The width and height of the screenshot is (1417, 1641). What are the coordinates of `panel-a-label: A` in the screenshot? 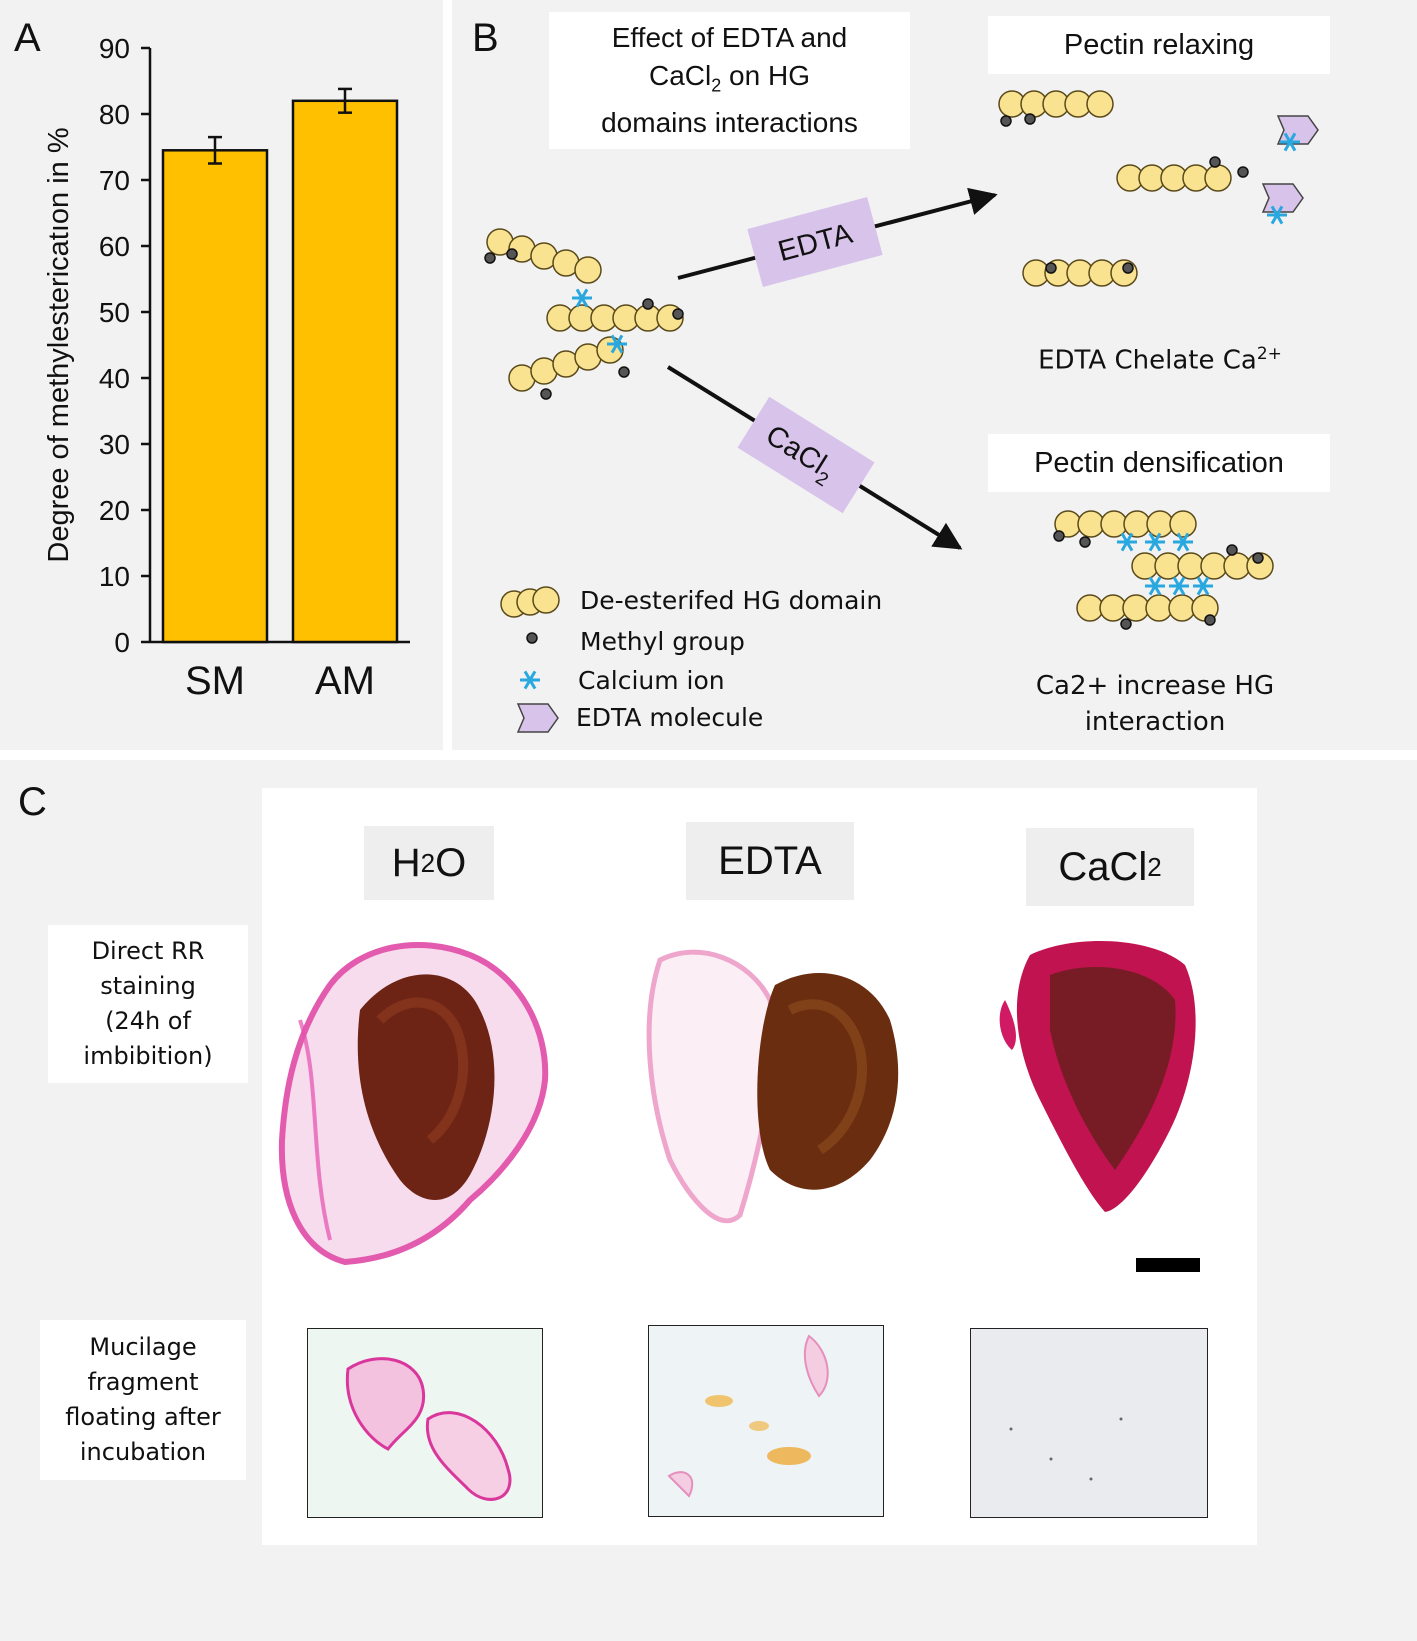 It's located at (27, 38).